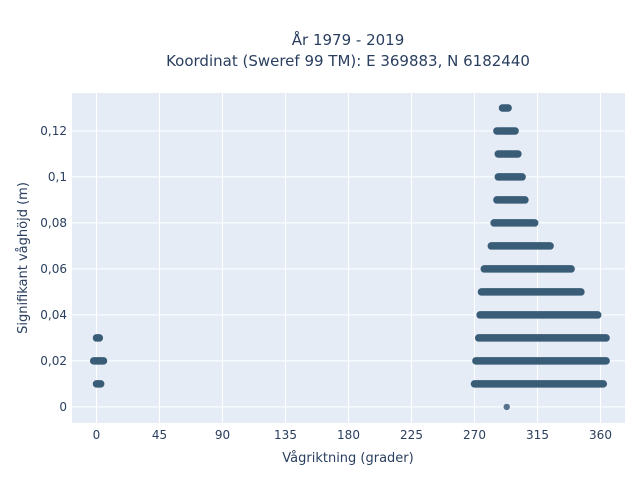 Image resolution: width=640 pixels, height=480 pixels. I want to click on y-tick-label: 0,1, so click(57, 177).